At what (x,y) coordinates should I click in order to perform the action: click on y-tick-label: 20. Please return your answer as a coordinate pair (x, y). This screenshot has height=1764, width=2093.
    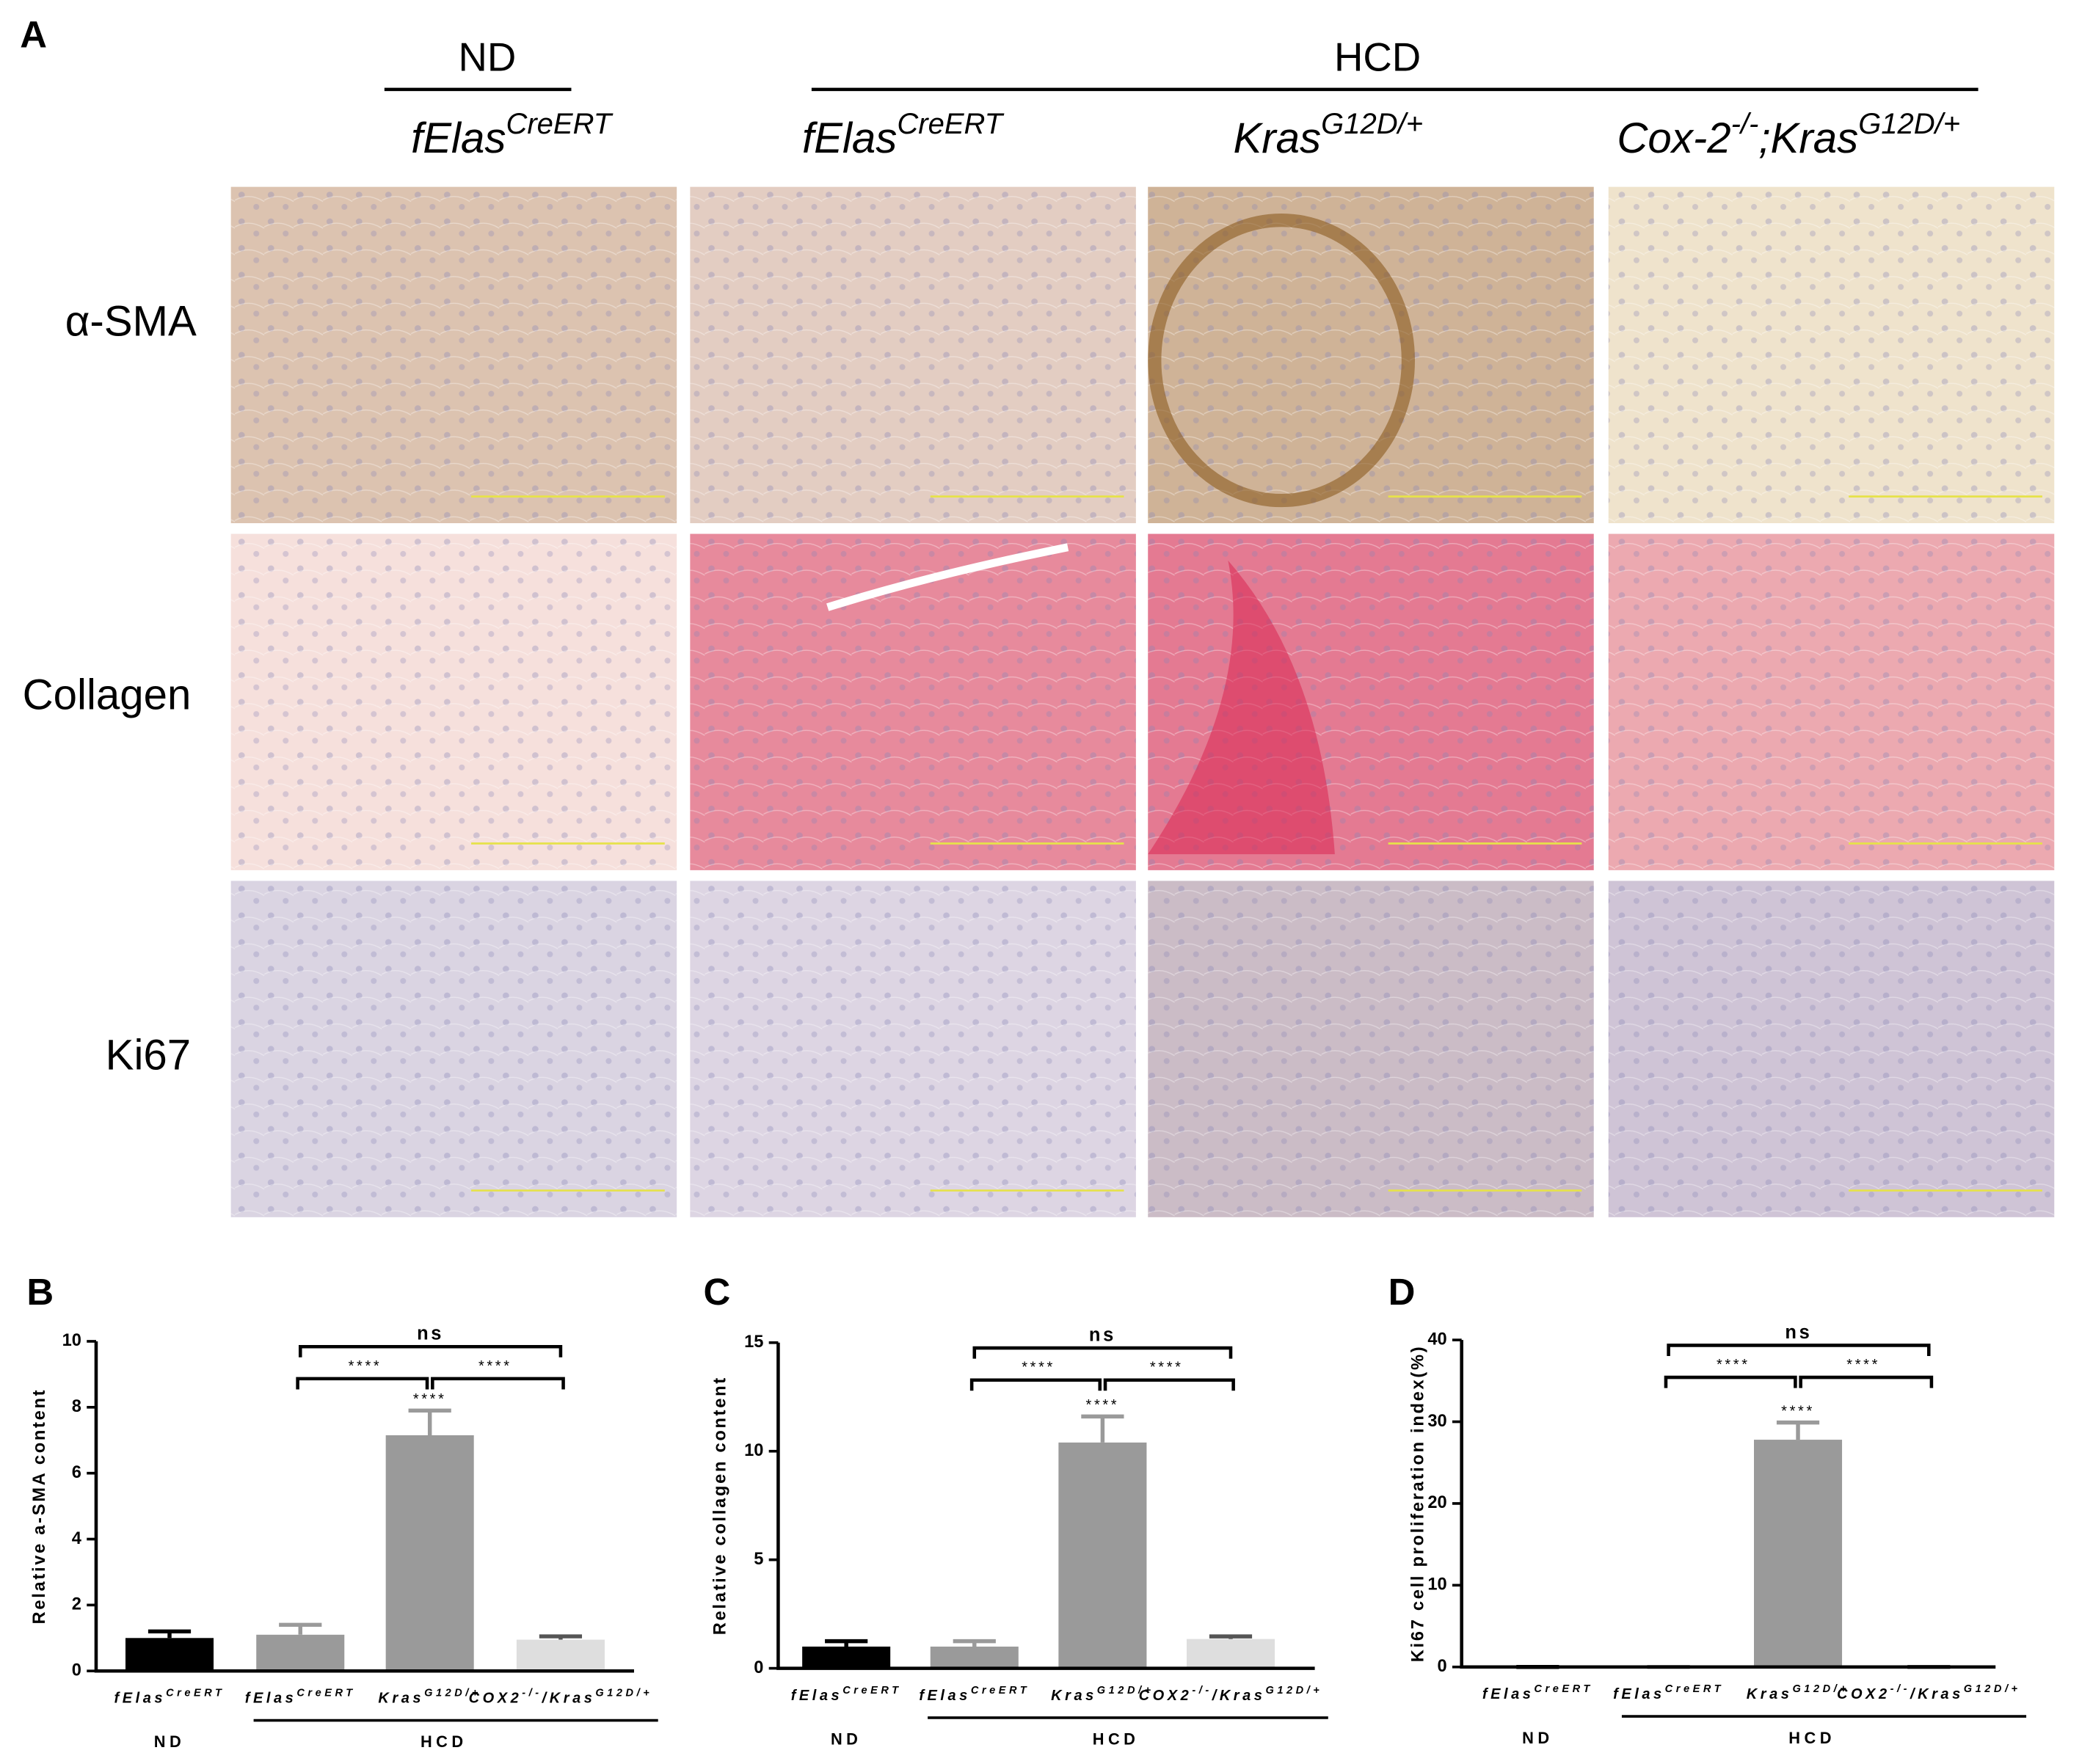
    Looking at the image, I should click on (1437, 1503).